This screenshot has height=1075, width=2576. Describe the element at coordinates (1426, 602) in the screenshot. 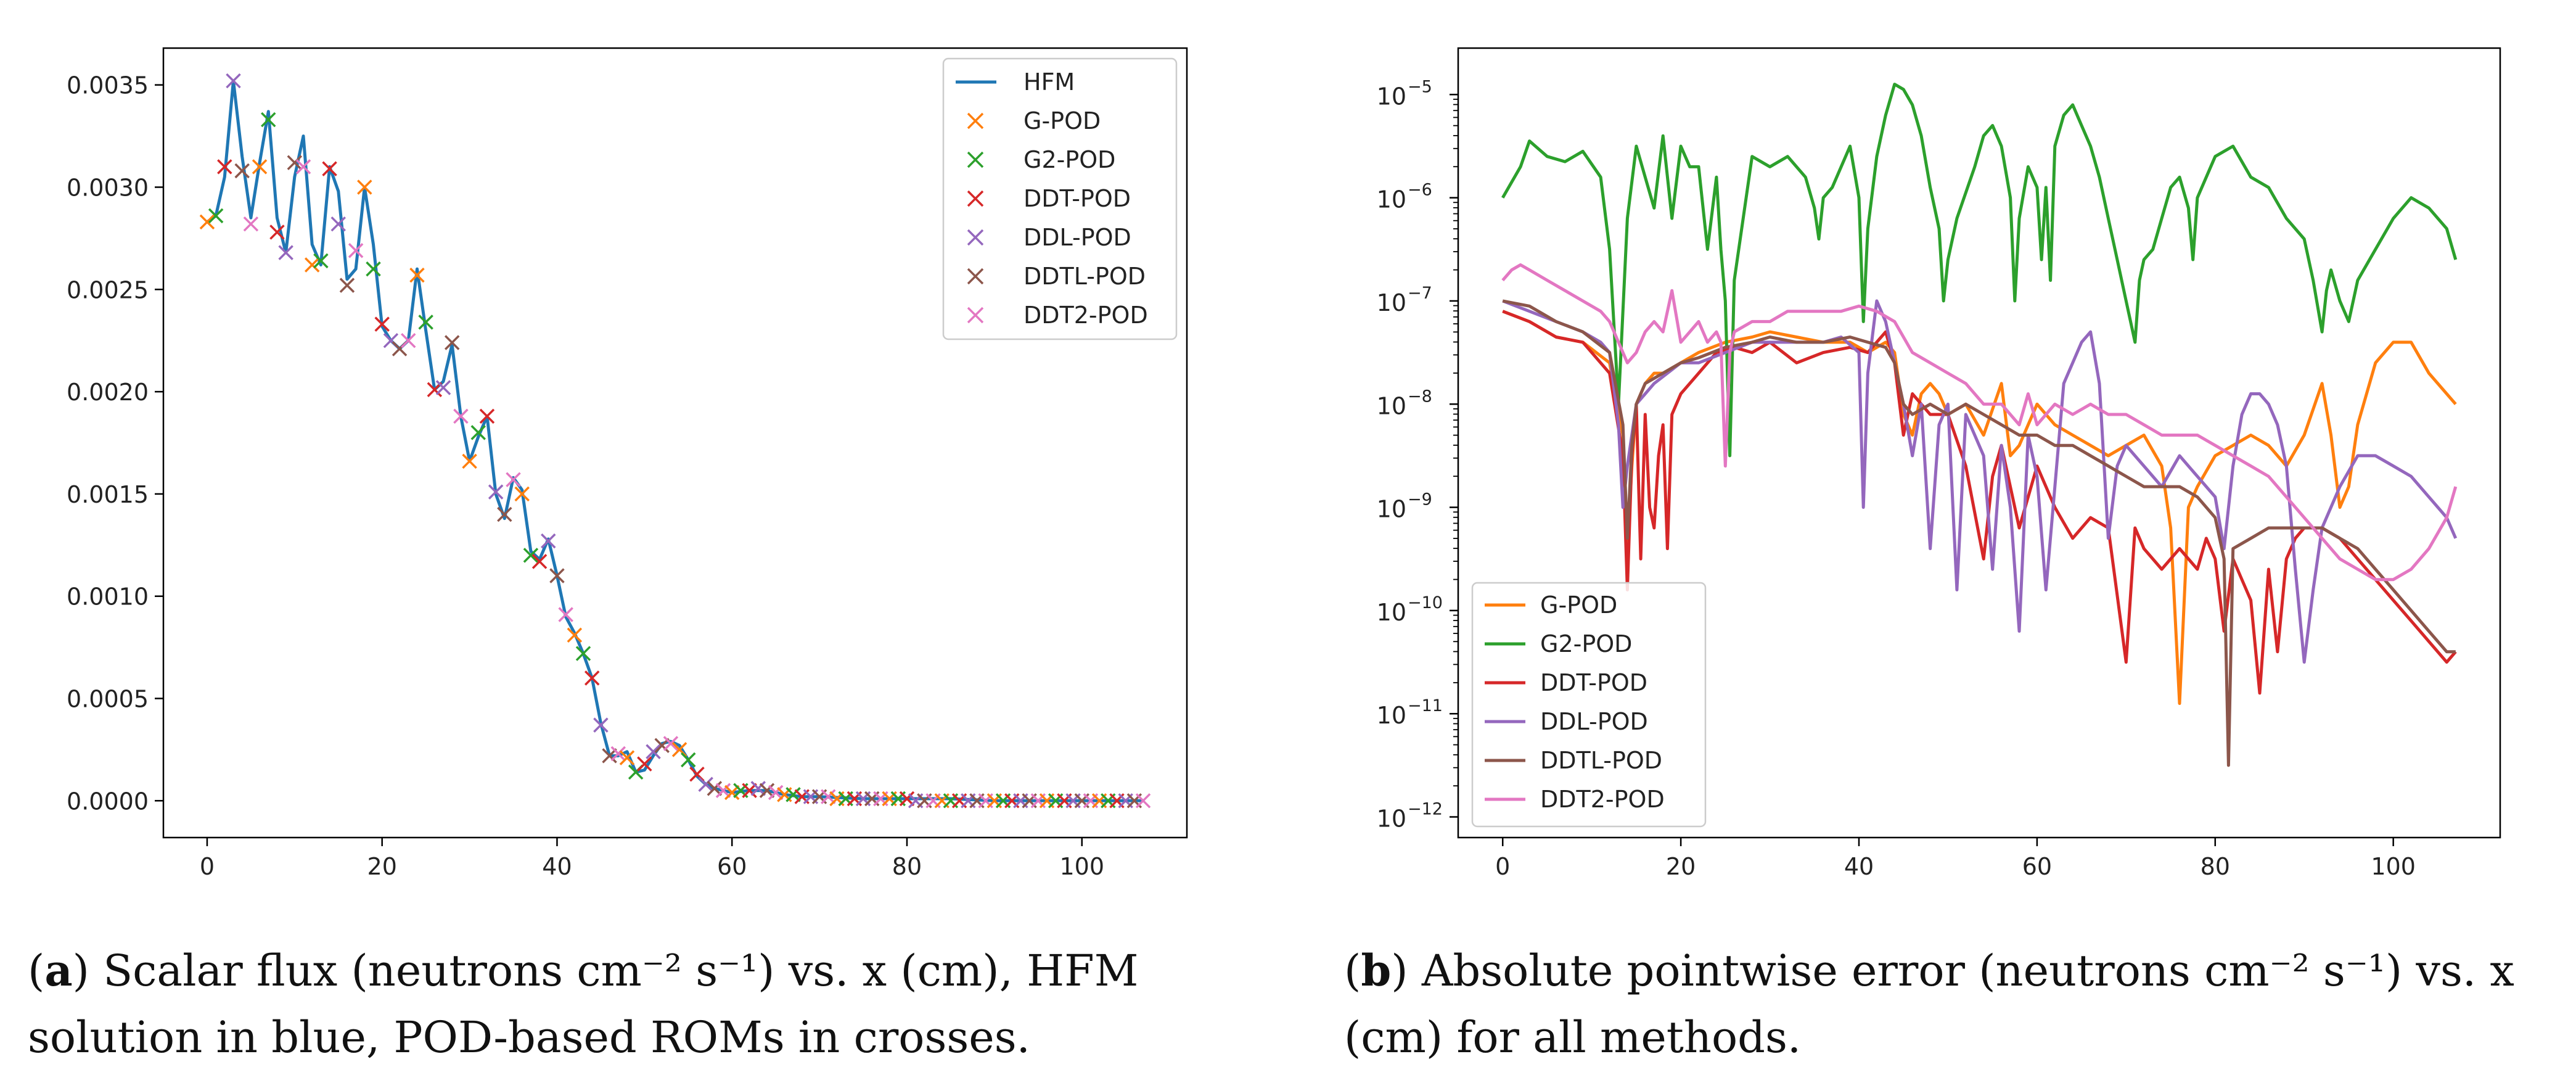

I see `panel-b-y-tick-exponent: −10` at that location.